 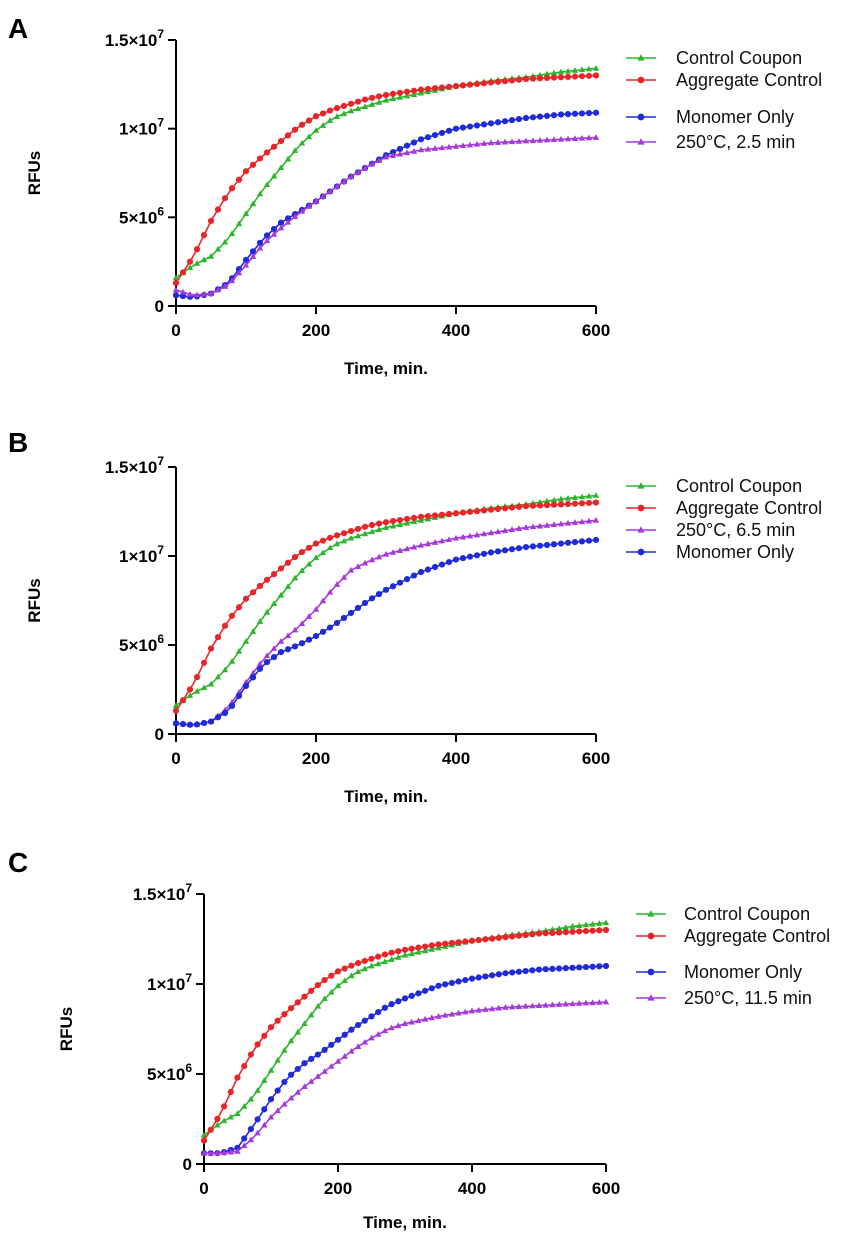 What do you see at coordinates (749, 508) in the screenshot?
I see `legend-label: Aggregate Control` at bounding box center [749, 508].